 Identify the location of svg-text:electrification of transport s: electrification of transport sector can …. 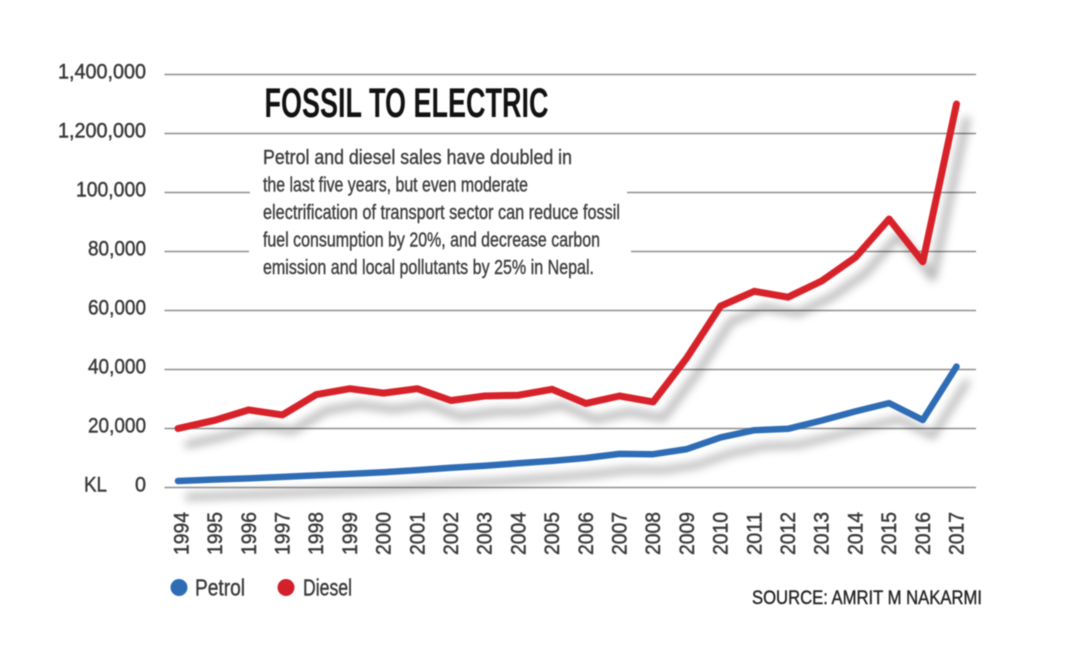
(441, 213).